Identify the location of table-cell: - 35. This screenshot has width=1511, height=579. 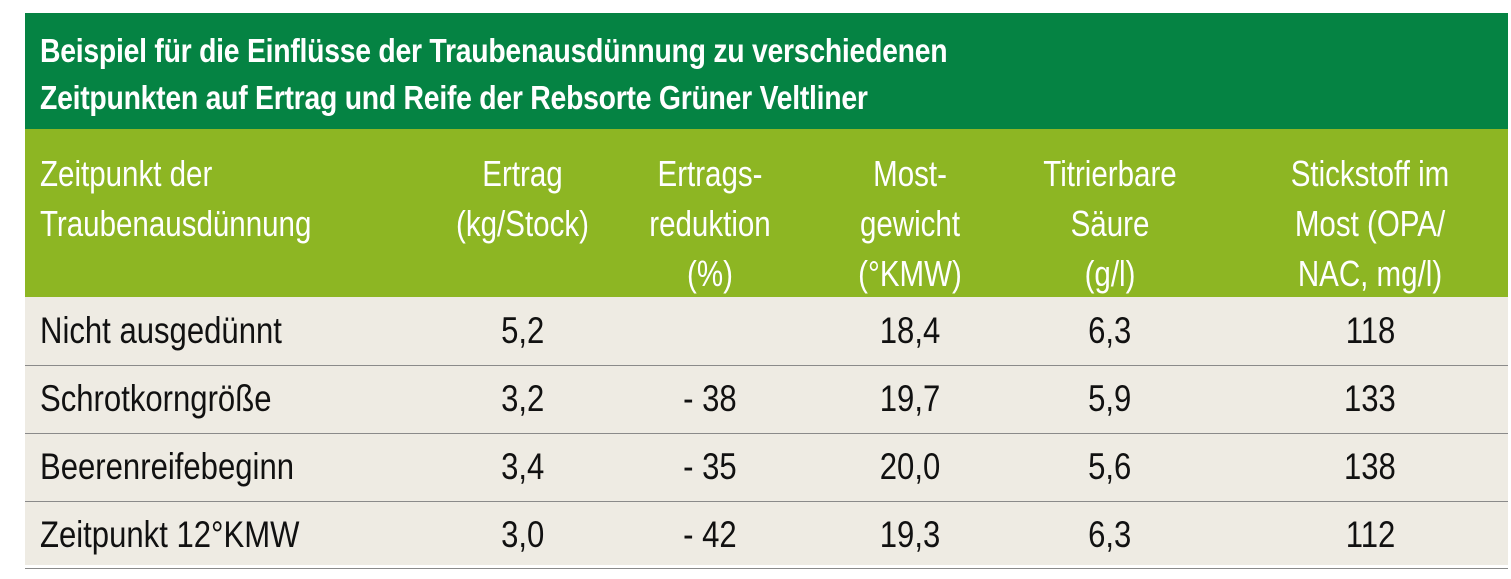
(710, 467).